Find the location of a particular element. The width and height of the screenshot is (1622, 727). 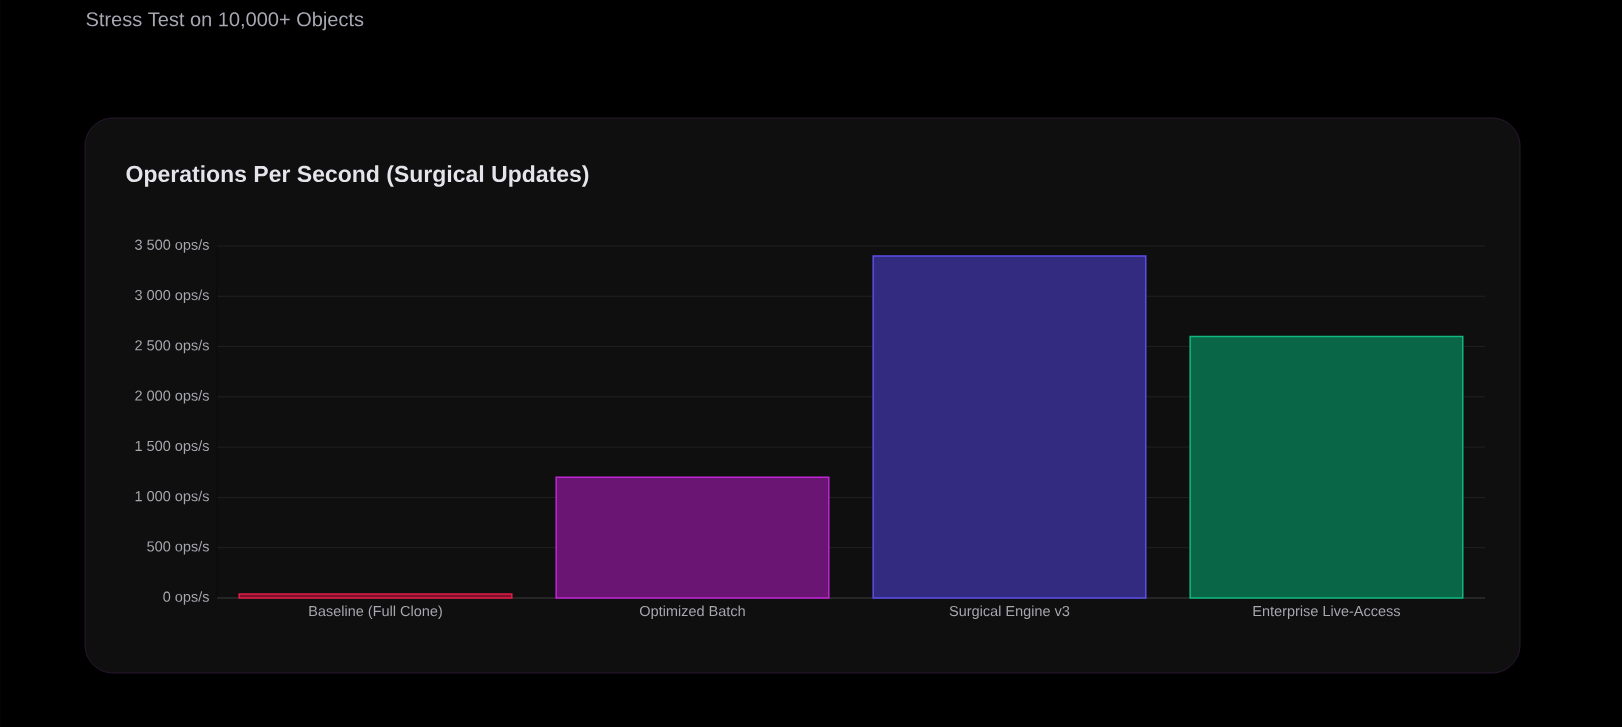

y-tick-label: 3 000 ops/s is located at coordinates (172, 296).